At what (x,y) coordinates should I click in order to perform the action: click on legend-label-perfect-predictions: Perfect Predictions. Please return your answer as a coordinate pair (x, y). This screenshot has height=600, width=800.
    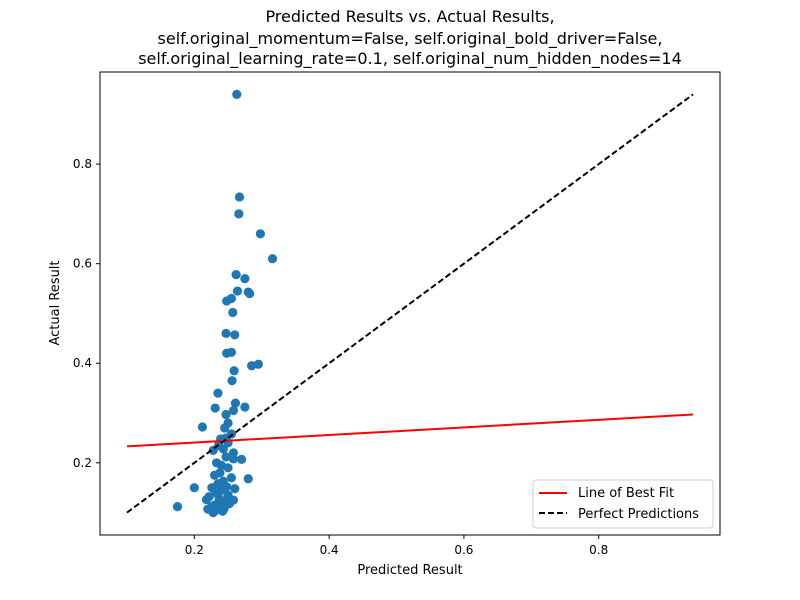
    Looking at the image, I should click on (638, 514).